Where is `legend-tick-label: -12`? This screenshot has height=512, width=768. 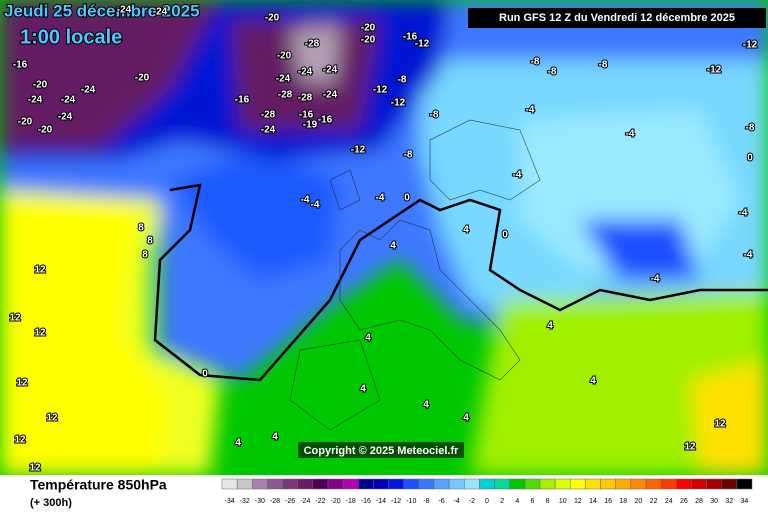
legend-tick-label: -12 is located at coordinates (396, 501).